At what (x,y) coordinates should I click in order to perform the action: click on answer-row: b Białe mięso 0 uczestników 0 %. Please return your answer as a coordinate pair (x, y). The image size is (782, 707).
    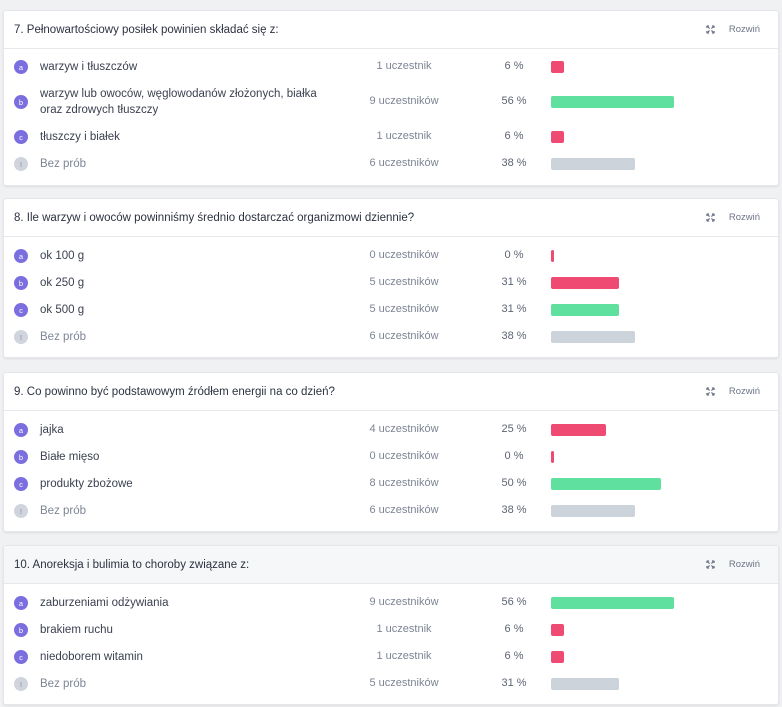
    Looking at the image, I should click on (392, 457).